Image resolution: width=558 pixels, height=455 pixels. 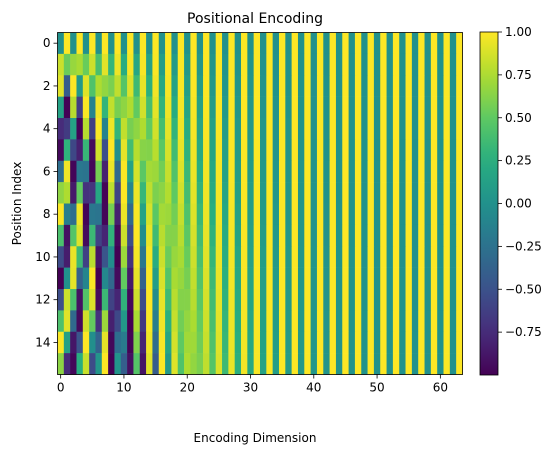 What do you see at coordinates (46, 192) in the screenshot?
I see `y-axis: 0 2 4 6 8 10 12 14` at bounding box center [46, 192].